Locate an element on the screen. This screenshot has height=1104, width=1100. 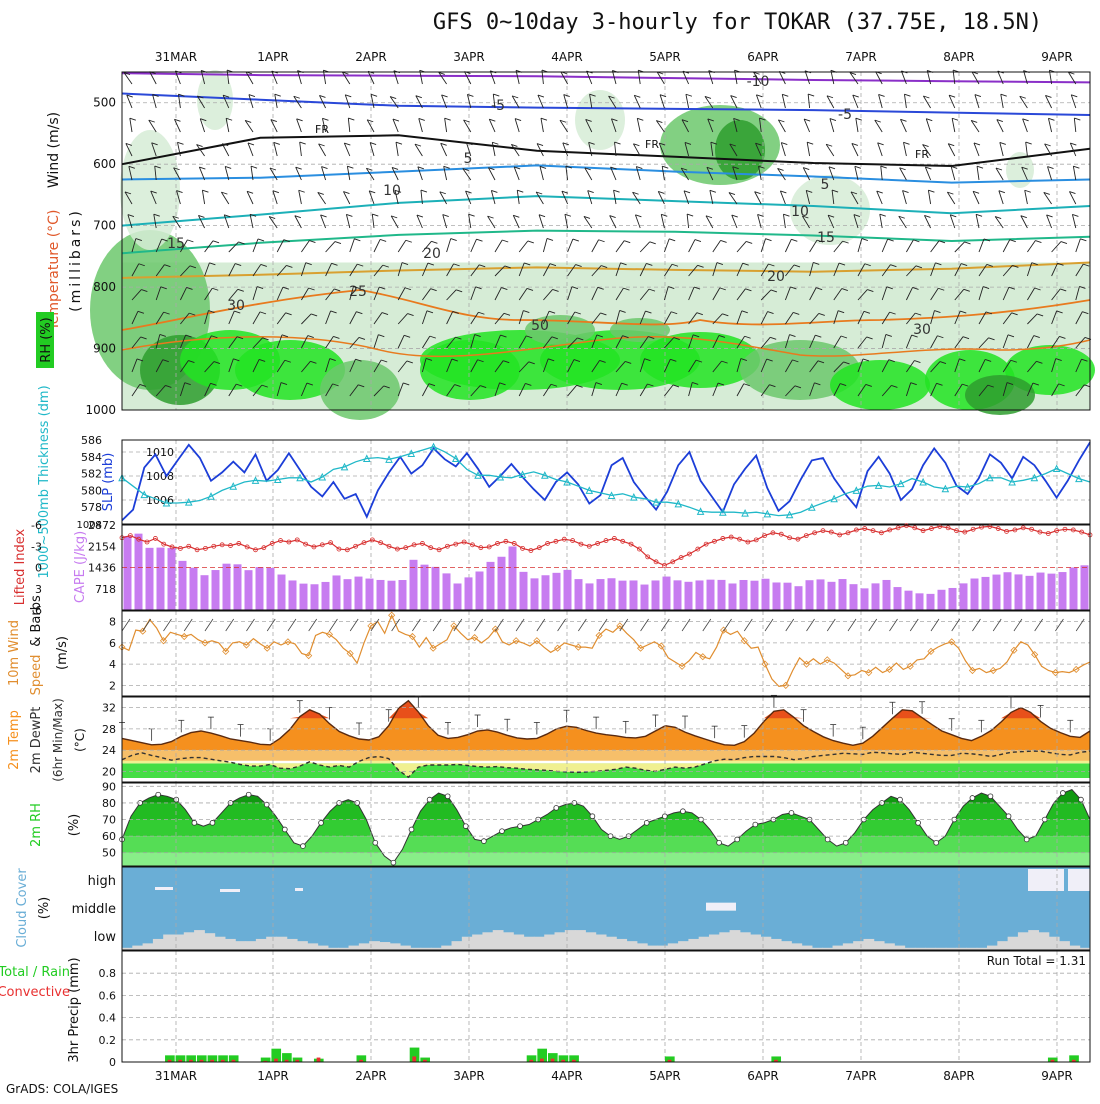
precip-convective-bar is located at coordinates (563, 1060).